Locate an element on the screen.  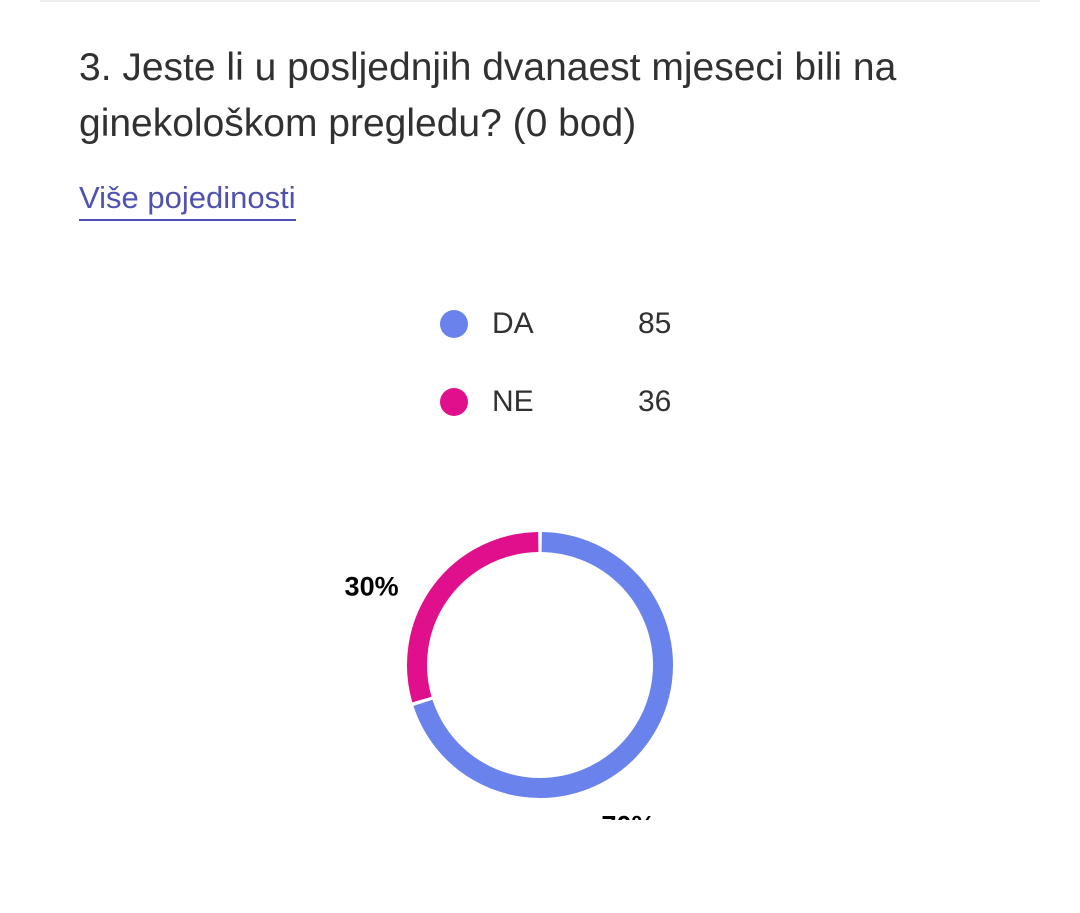
legend-count: 85 is located at coordinates (655, 323).